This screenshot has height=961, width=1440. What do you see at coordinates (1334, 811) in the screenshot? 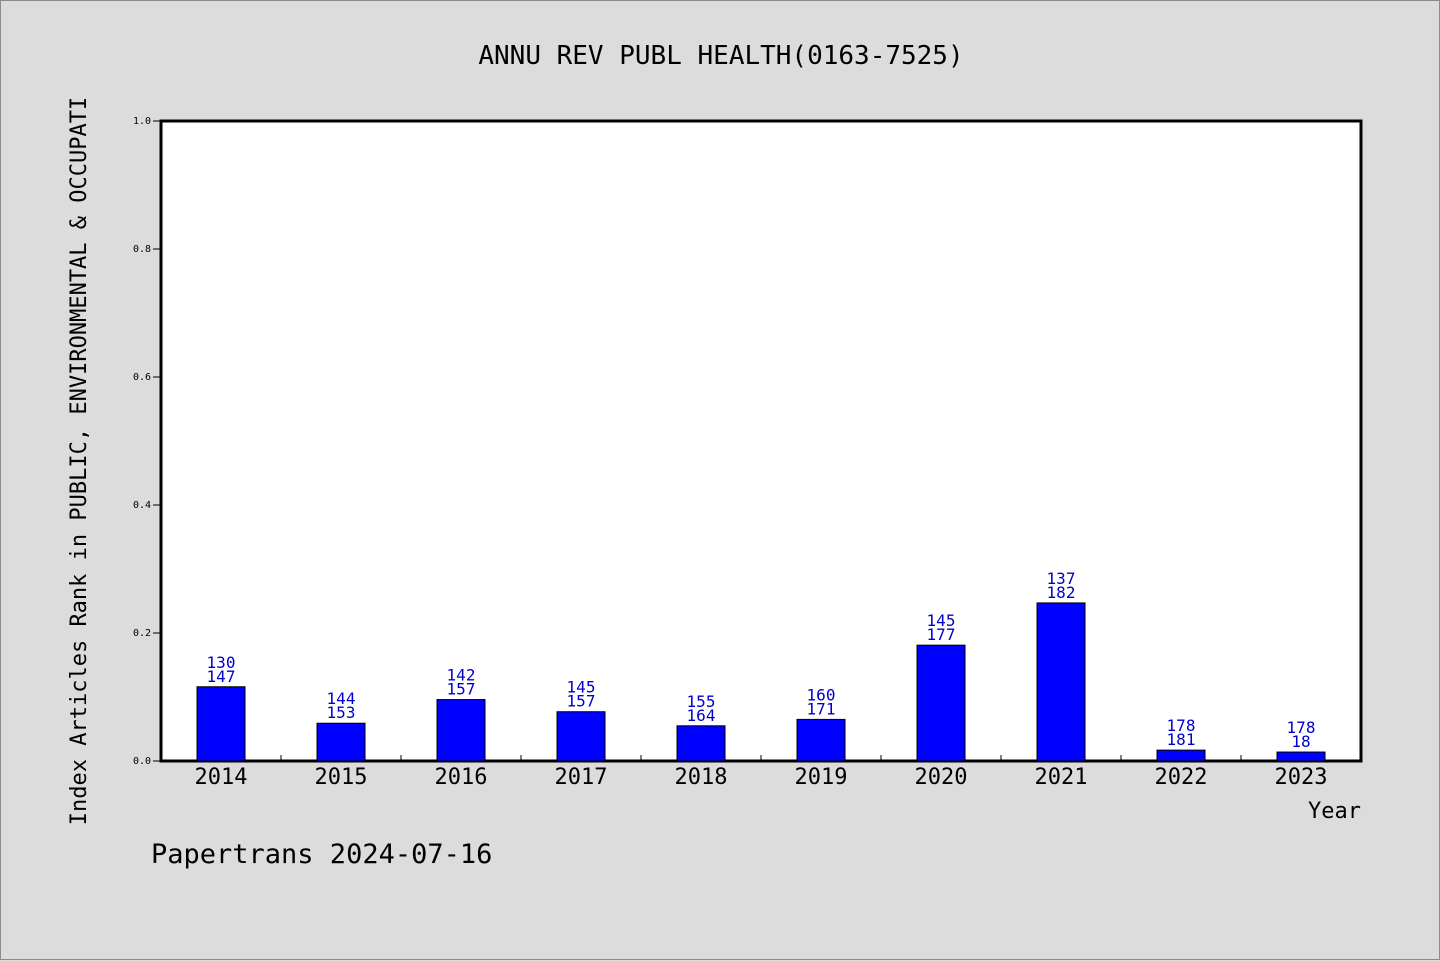
I see `x-axis-label: Year` at bounding box center [1334, 811].